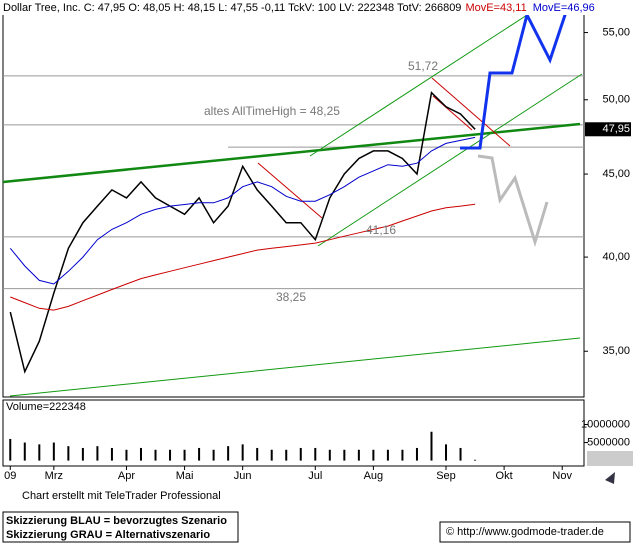 The image size is (633, 544). What do you see at coordinates (272, 111) in the screenshot?
I see `level-label: altes AllTimeHigh = 48,25` at bounding box center [272, 111].